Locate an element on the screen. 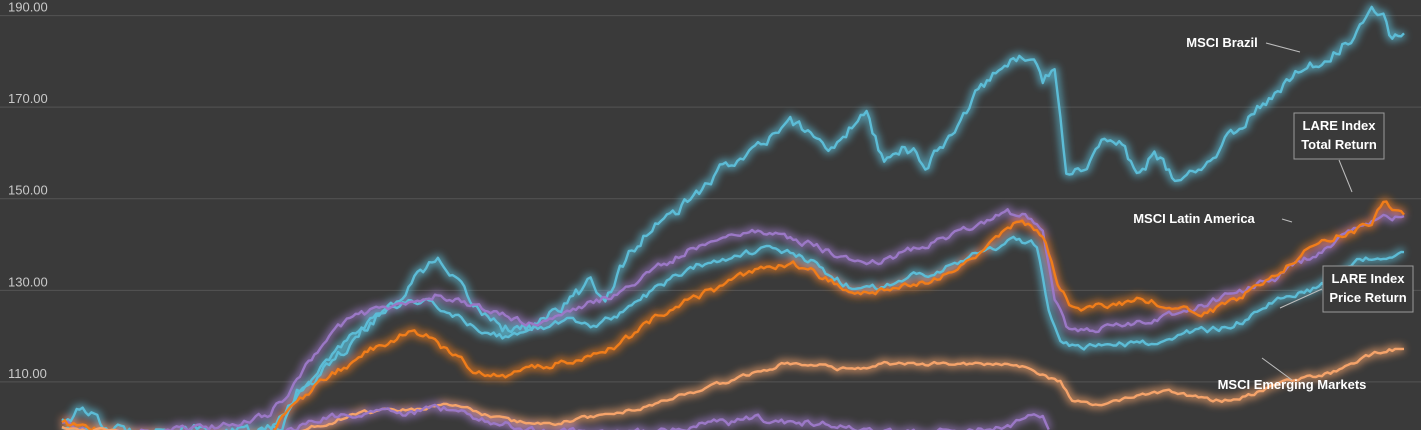 Image resolution: width=1421 pixels, height=430 pixels. y-tick-label: 110.00 is located at coordinates (27, 373).